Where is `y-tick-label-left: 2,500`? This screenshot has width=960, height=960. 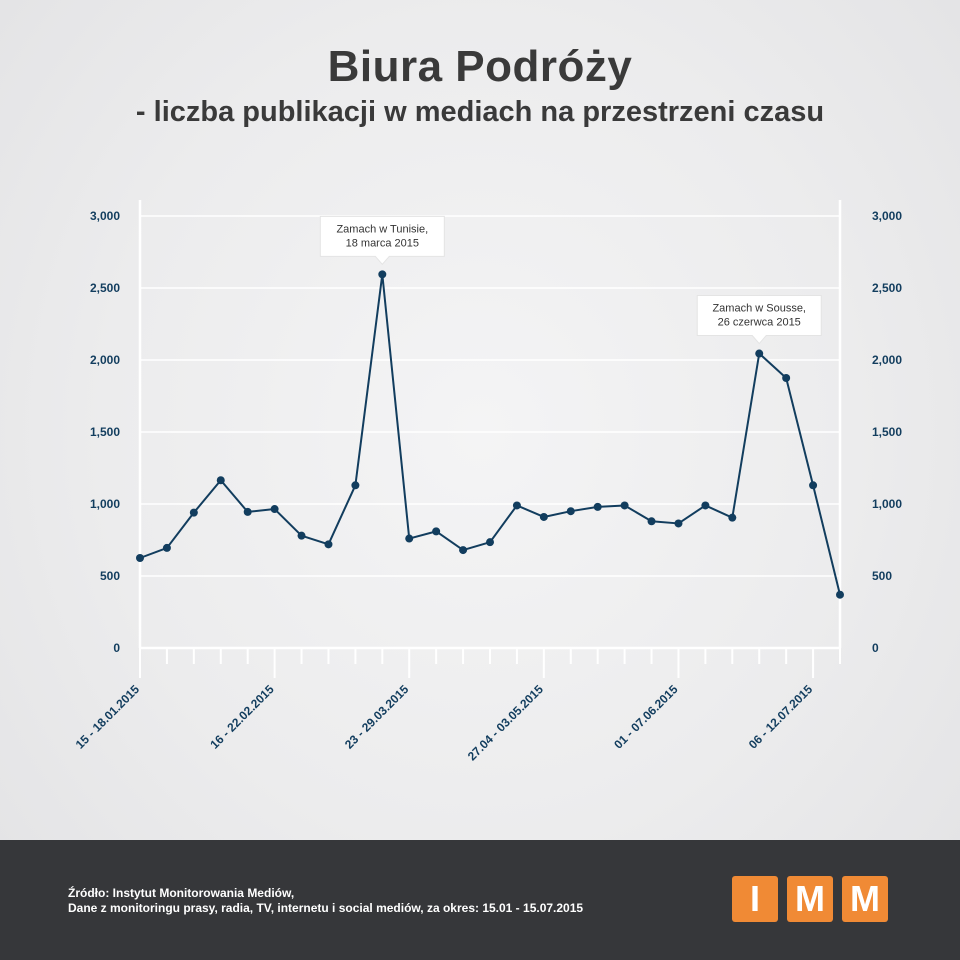
y-tick-label-left: 2,500 is located at coordinates (105, 288).